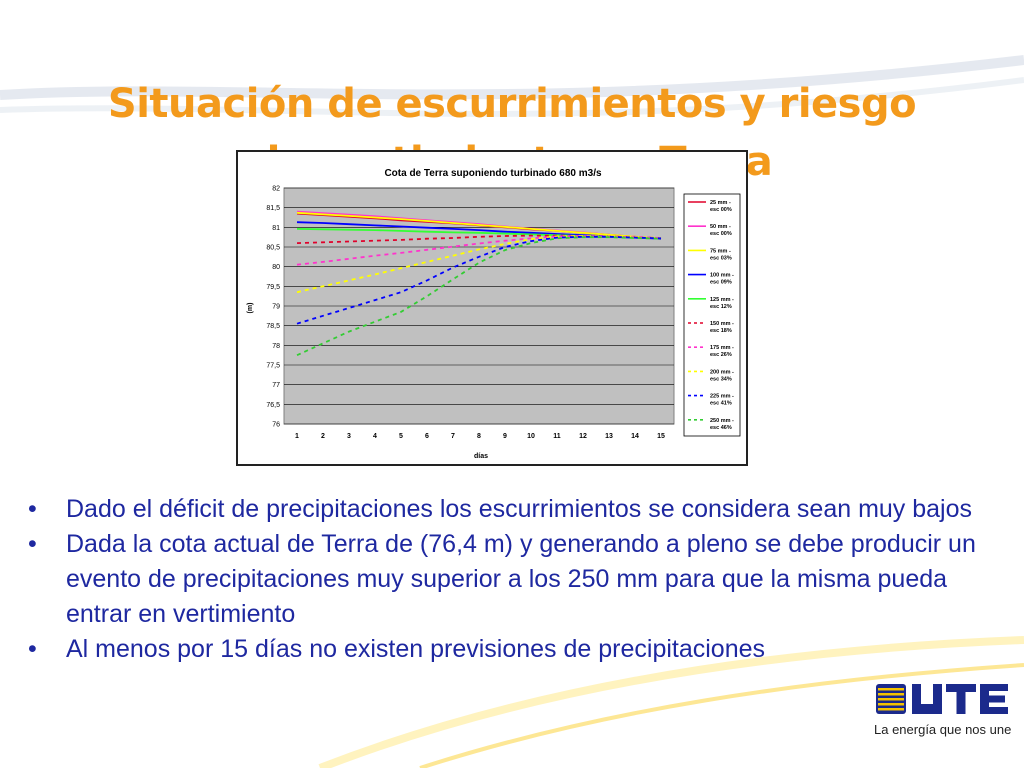 This screenshot has width=1024, height=768. What do you see at coordinates (721, 230) in the screenshot?
I see `legend-label: 50 mm -esc 00%` at bounding box center [721, 230].